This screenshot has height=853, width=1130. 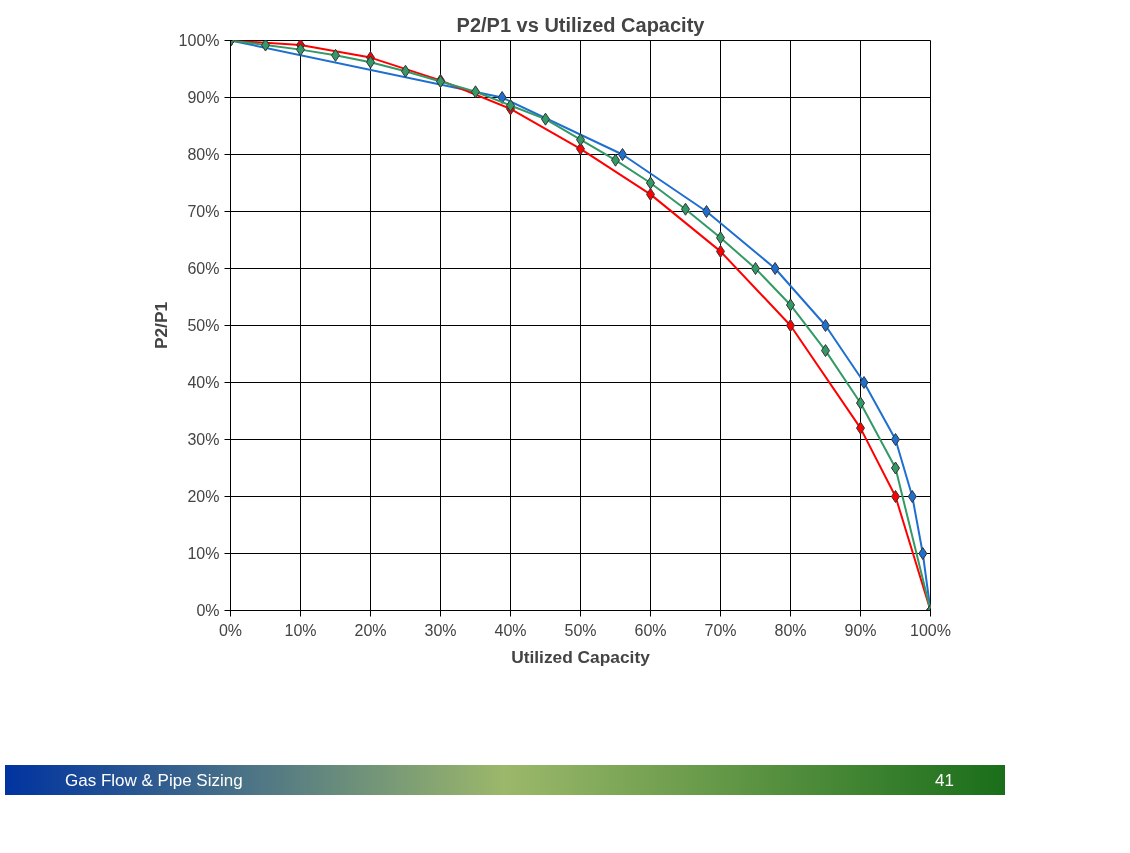 What do you see at coordinates (370, 630) in the screenshot?
I see `x-tick-label: 20%` at bounding box center [370, 630].